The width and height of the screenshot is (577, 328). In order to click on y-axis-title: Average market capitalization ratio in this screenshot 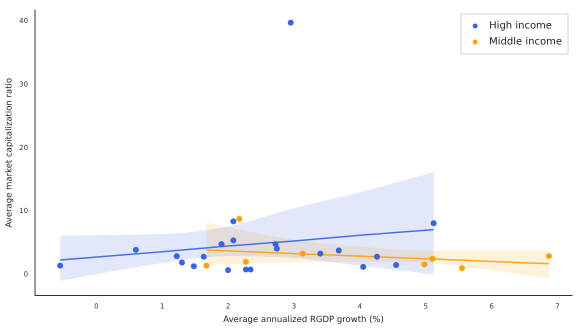, I will do `click(9, 153)`.